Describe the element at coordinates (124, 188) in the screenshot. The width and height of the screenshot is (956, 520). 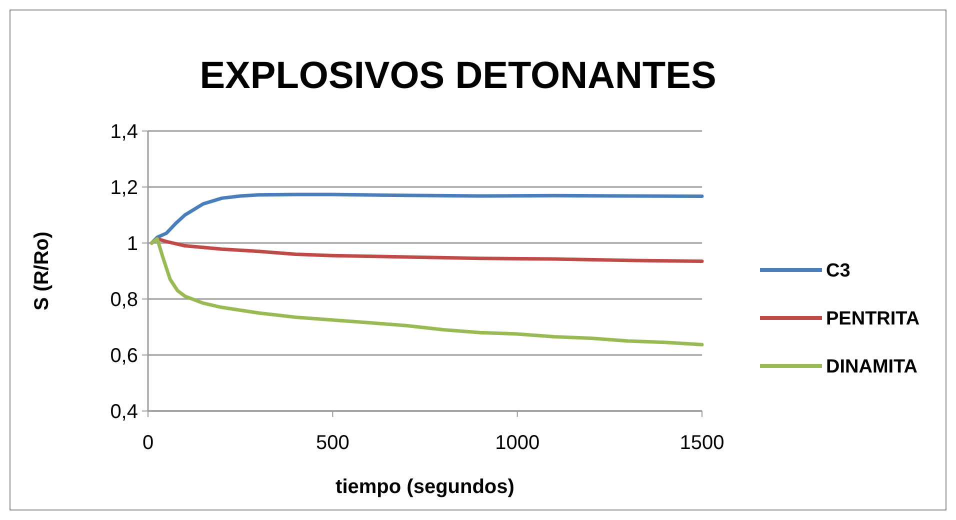
I see `y-tick-label: 1,2` at that location.